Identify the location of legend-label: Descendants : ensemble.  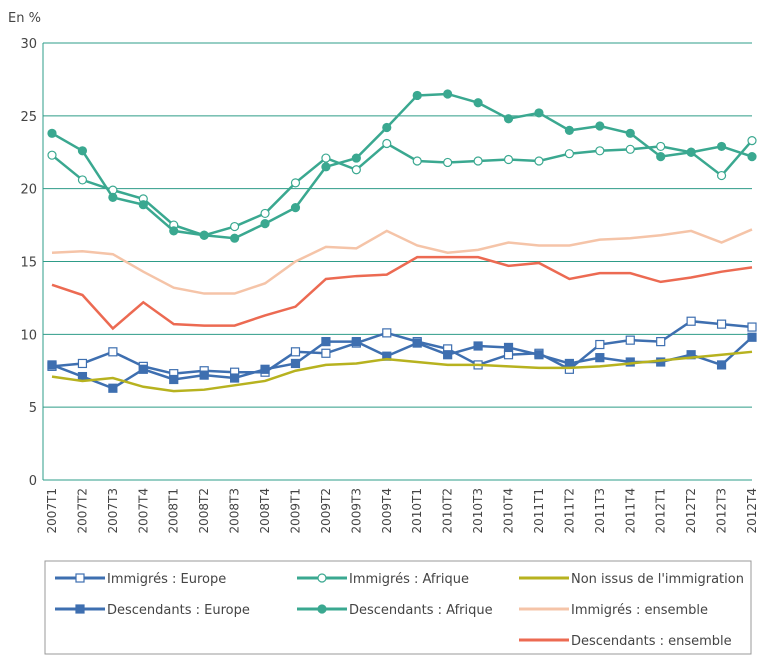
(651, 641).